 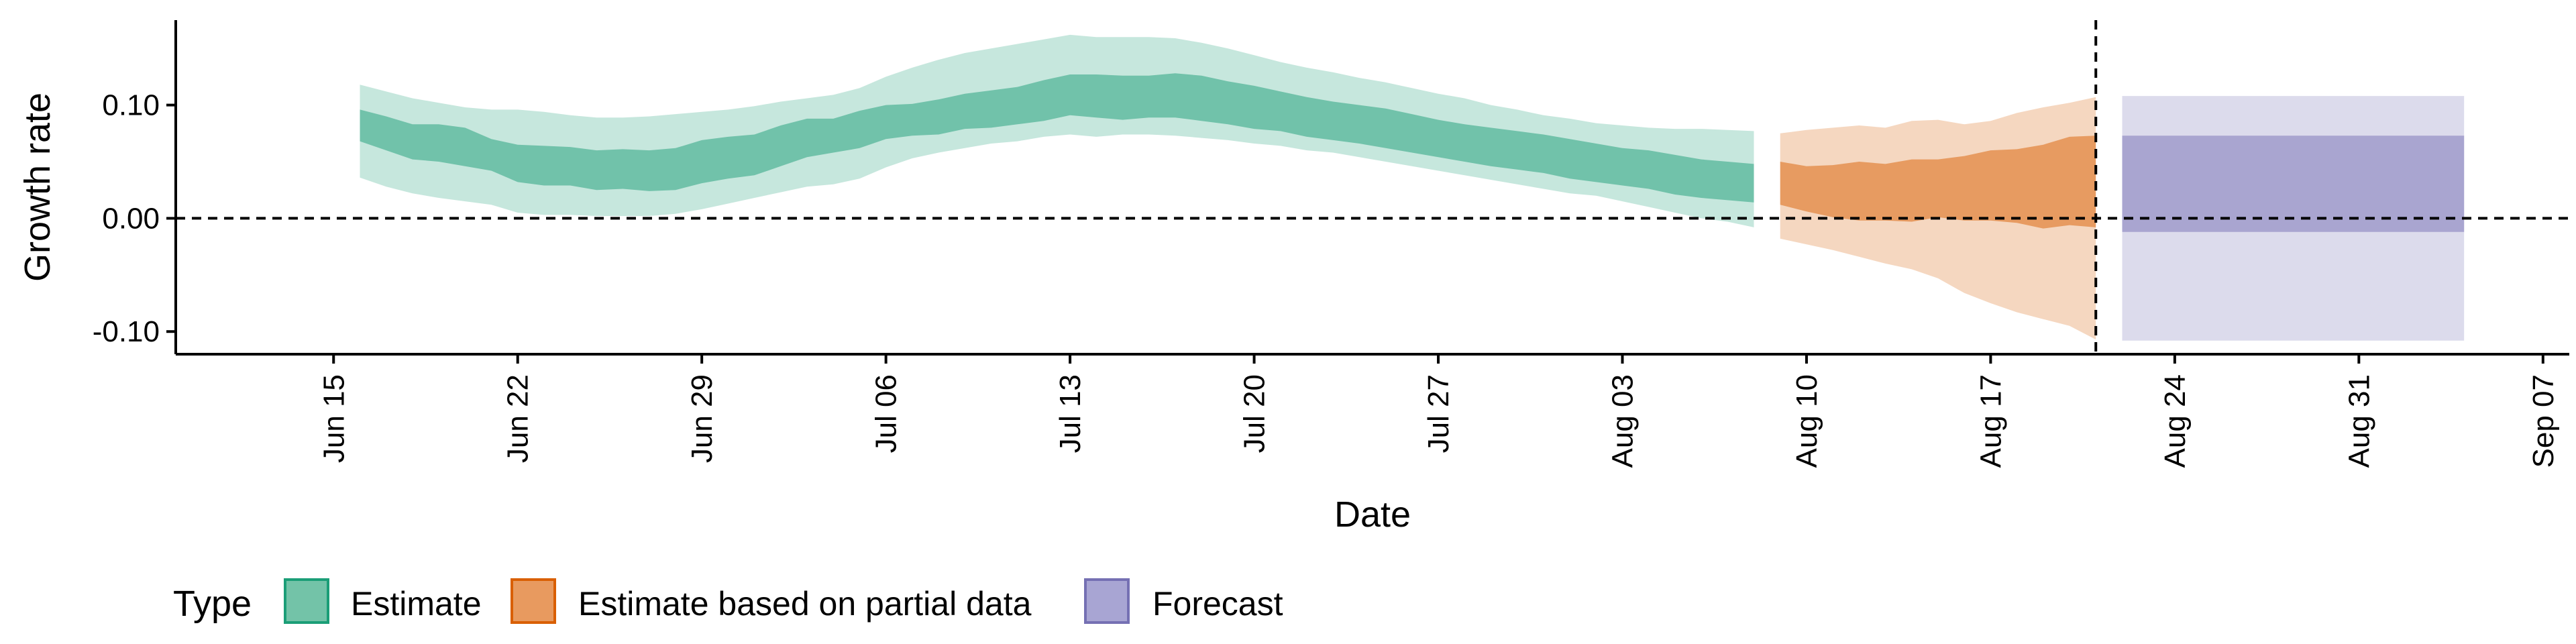 What do you see at coordinates (1070, 413) in the screenshot?
I see `x-tick-label: Jul 13` at bounding box center [1070, 413].